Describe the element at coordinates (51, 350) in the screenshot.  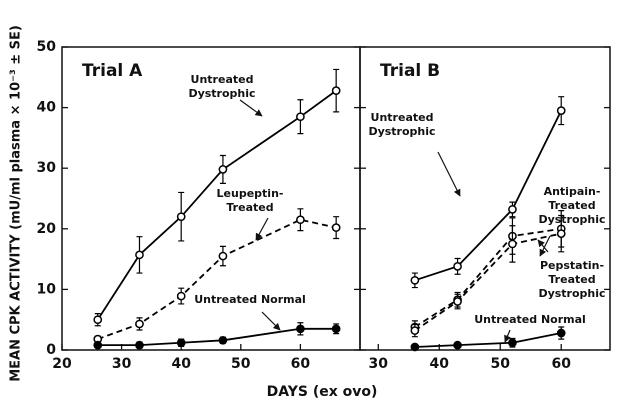
I see `y-tick-label: 0` at that location.